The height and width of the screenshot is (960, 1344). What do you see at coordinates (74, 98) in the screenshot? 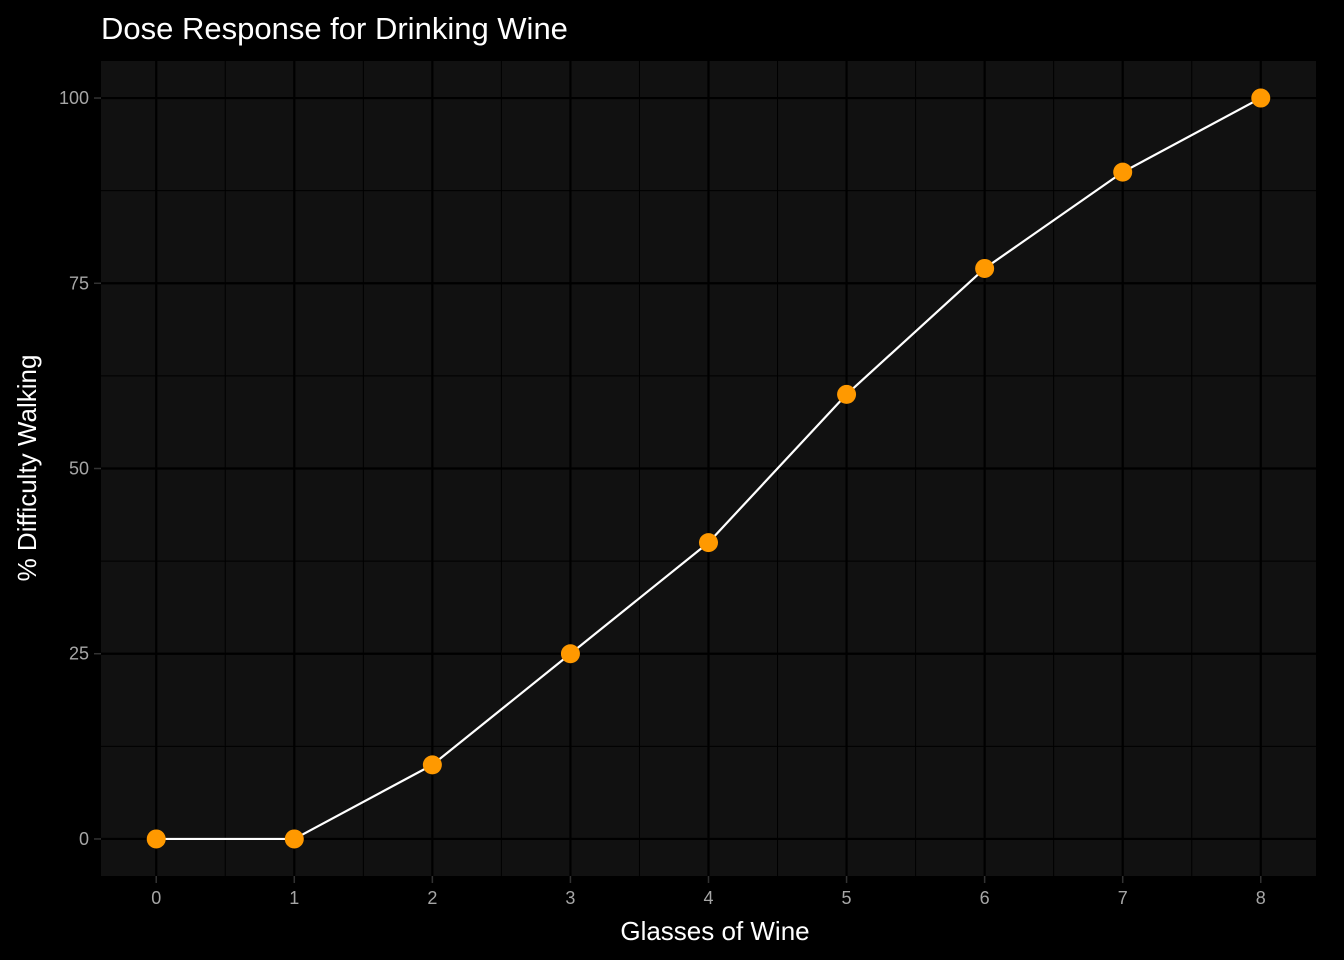
I see `y-tick-label: 100` at bounding box center [74, 98].